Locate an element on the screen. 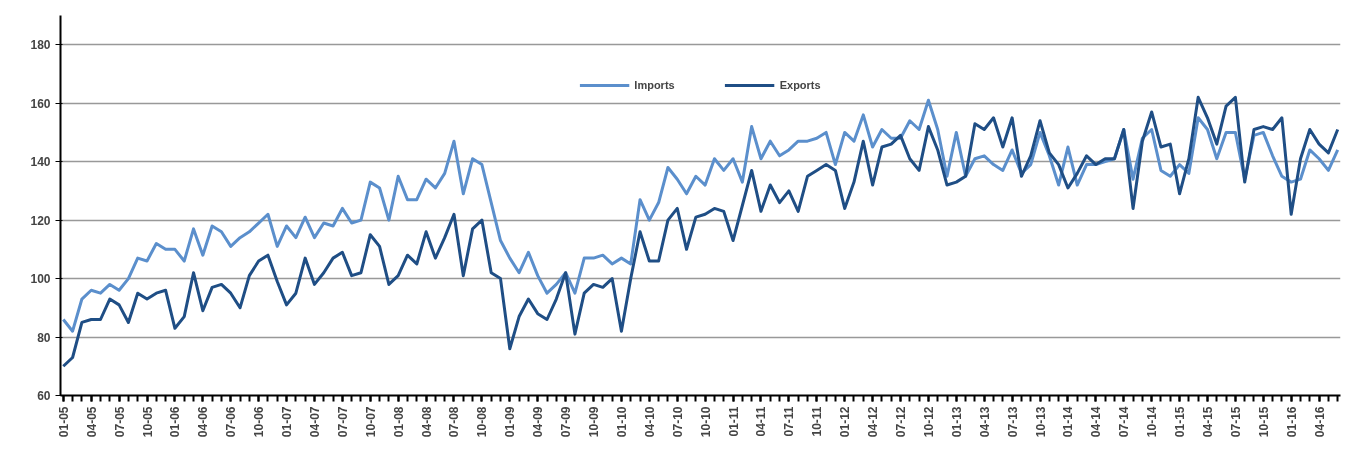 This screenshot has height=456, width=1372. x-tick-label: 07-07 is located at coordinates (342, 422).